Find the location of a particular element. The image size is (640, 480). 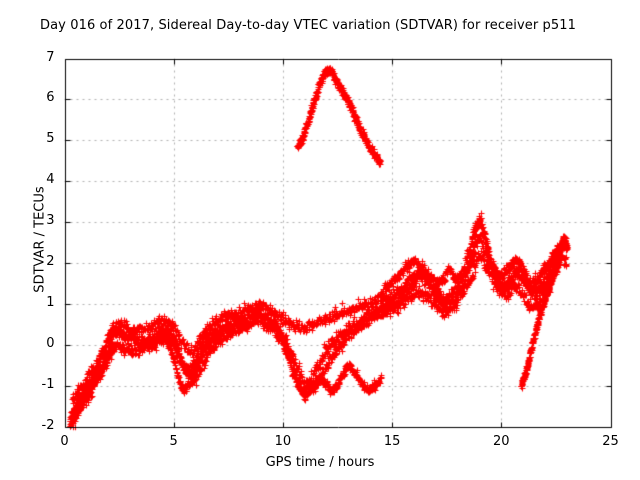

y-axis-tick-label: 4 is located at coordinates (50, 180).